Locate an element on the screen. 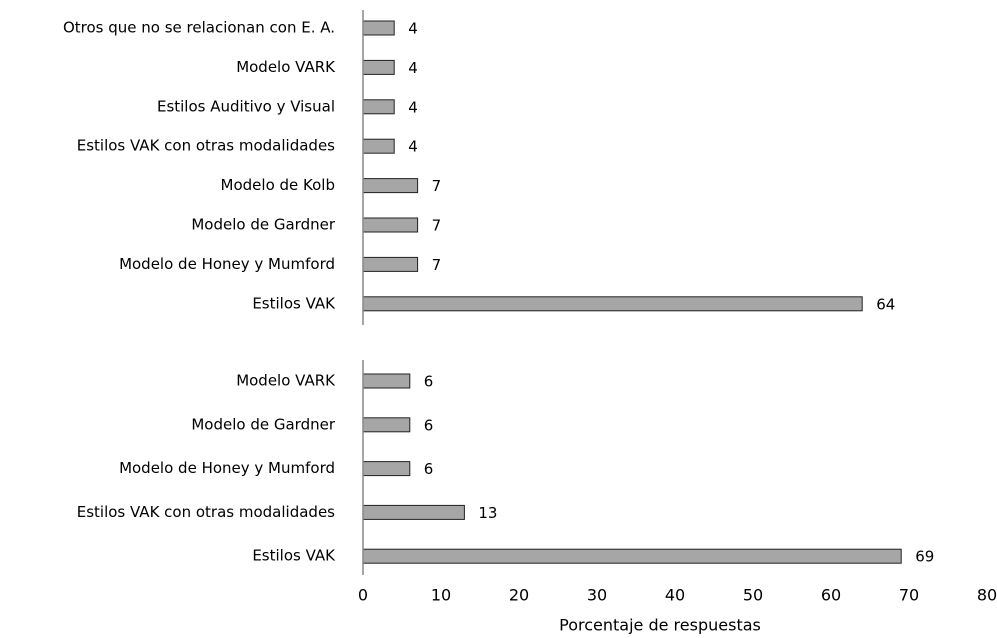 This screenshot has height=638, width=997. x-tick-label: 70 is located at coordinates (909, 595).